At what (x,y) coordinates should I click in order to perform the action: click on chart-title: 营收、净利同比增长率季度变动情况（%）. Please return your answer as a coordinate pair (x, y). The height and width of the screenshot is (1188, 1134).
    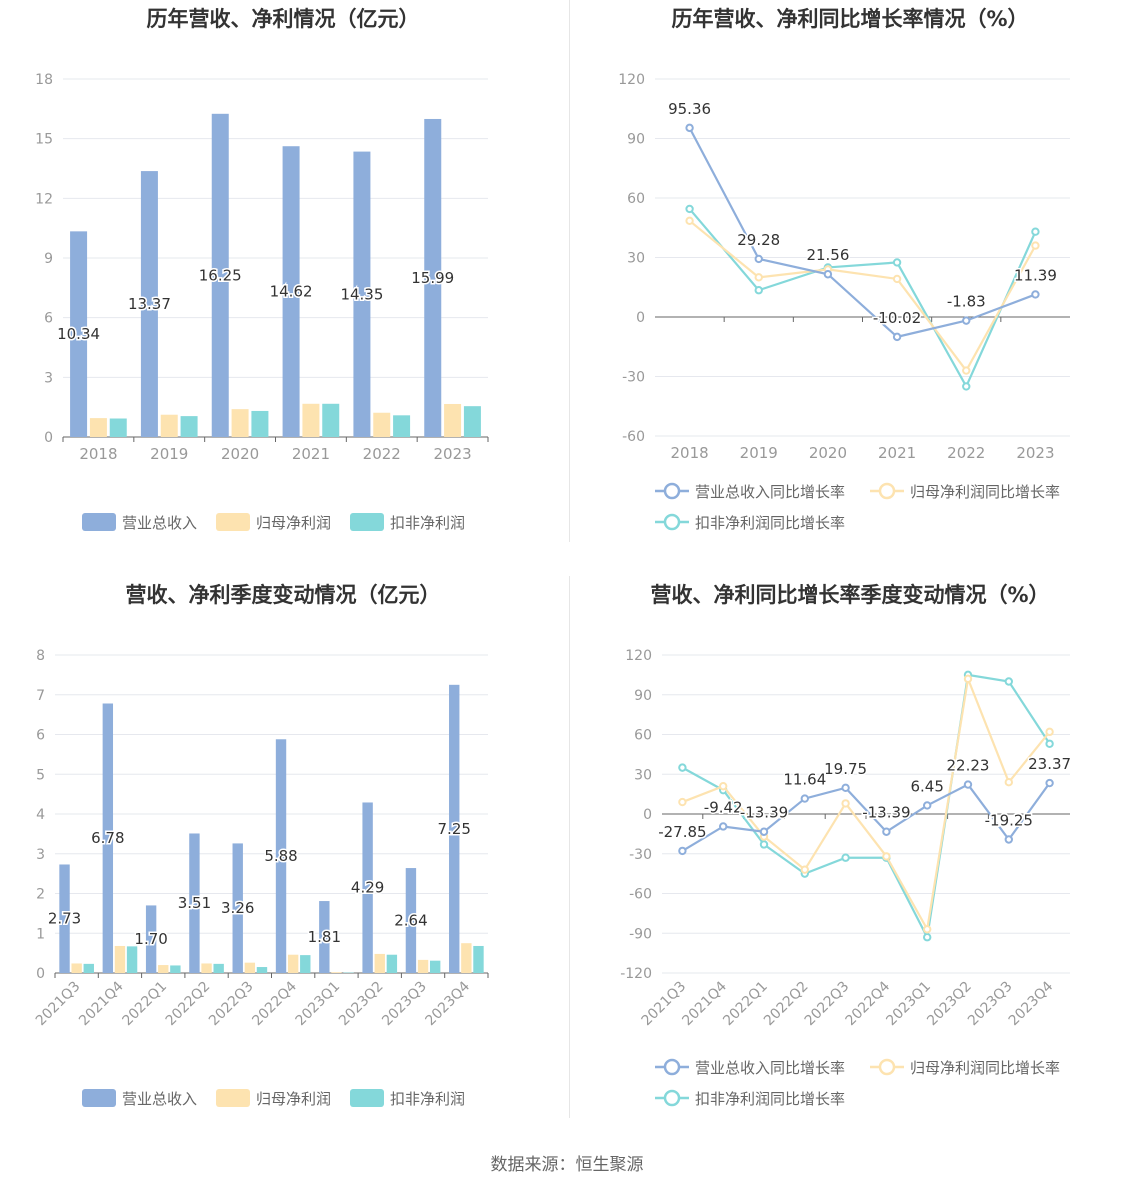
    Looking at the image, I should click on (849, 595).